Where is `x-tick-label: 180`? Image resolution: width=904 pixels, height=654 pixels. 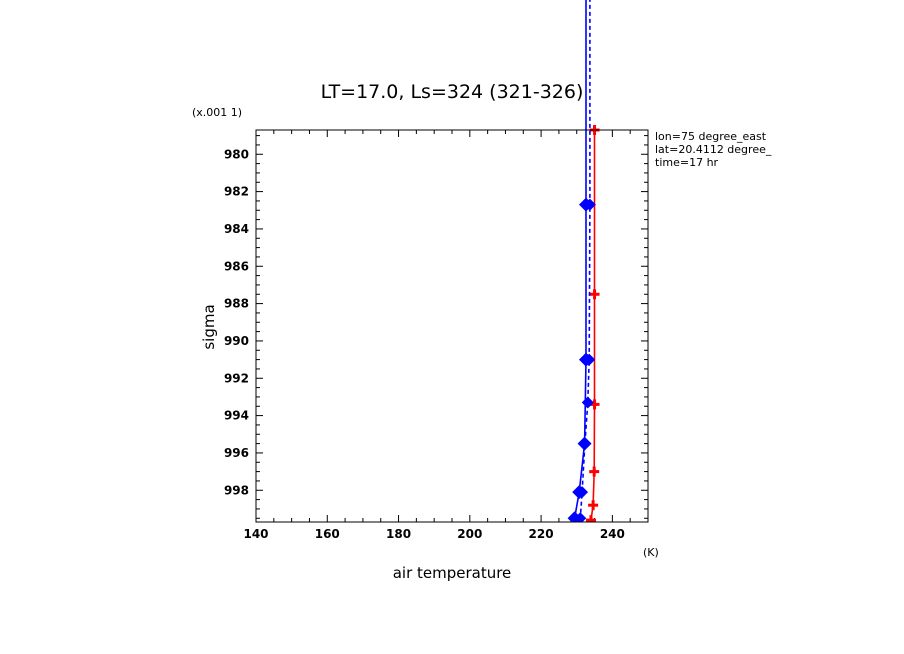
x-tick-label: 180 is located at coordinates (398, 534).